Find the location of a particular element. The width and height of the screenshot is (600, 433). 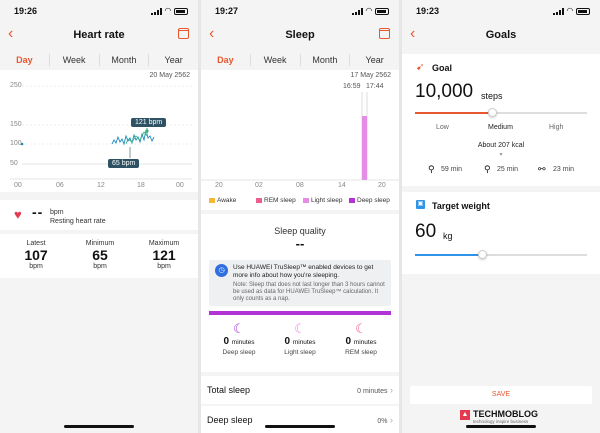

x-tick: 18 is located at coordinates (141, 185).